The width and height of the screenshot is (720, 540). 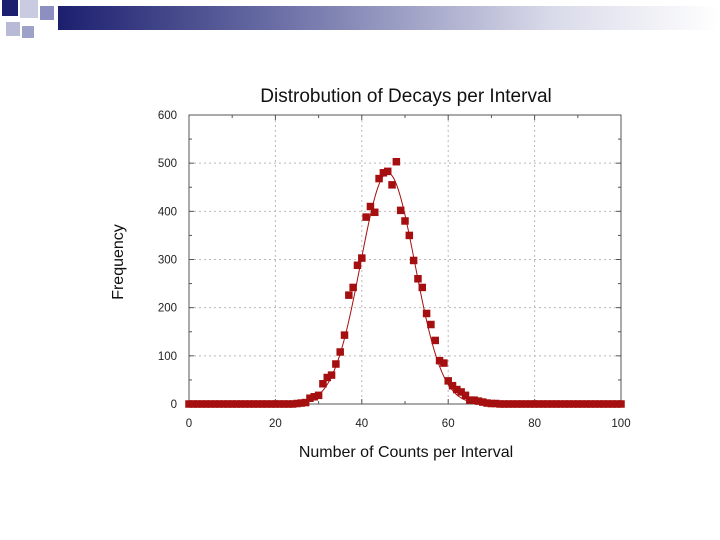 What do you see at coordinates (448, 424) in the screenshot?
I see `x-tick-label: 60` at bounding box center [448, 424].